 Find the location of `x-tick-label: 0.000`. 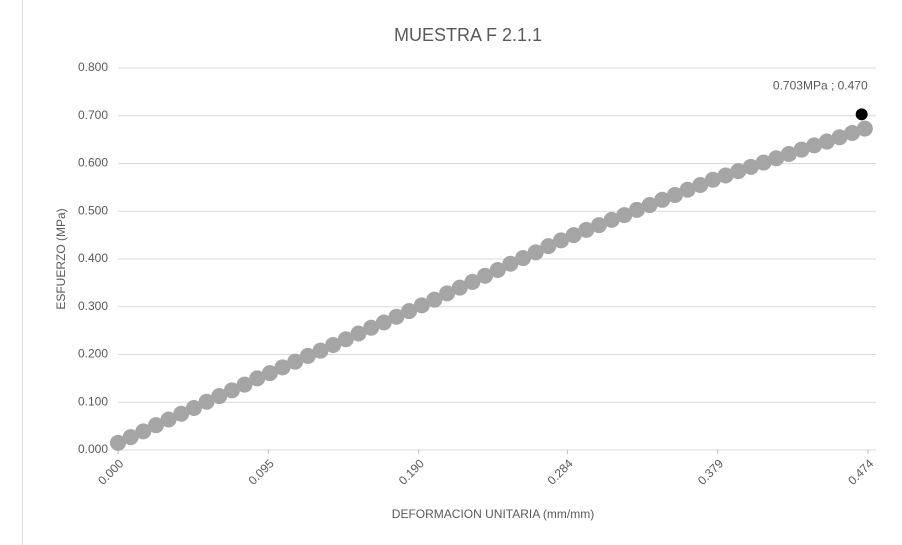

x-tick-label: 0.000 is located at coordinates (110, 471).